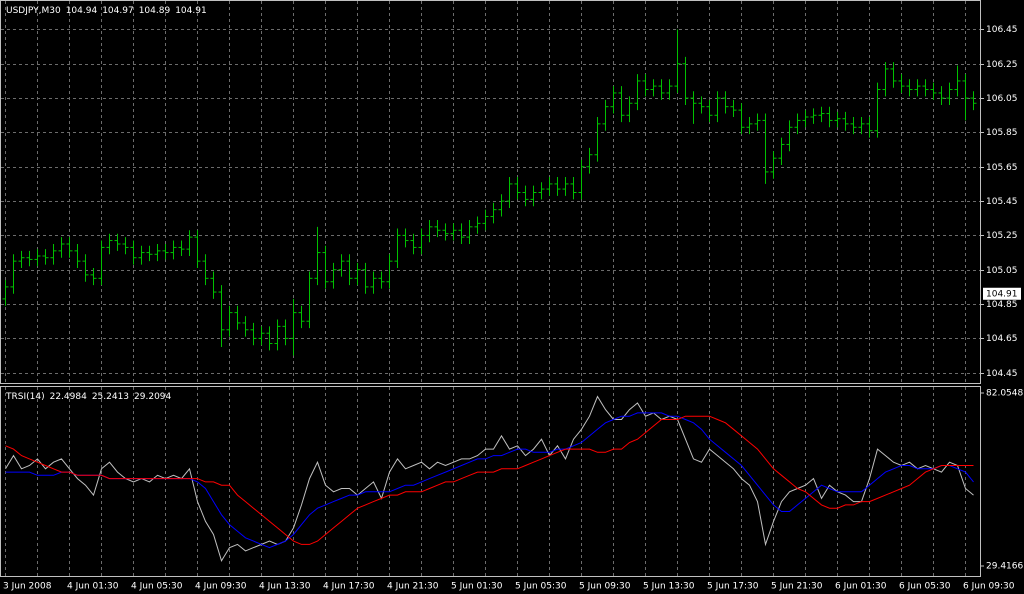 The width and height of the screenshot is (1024, 594). I want to click on header-value: 104.89, so click(155, 11).